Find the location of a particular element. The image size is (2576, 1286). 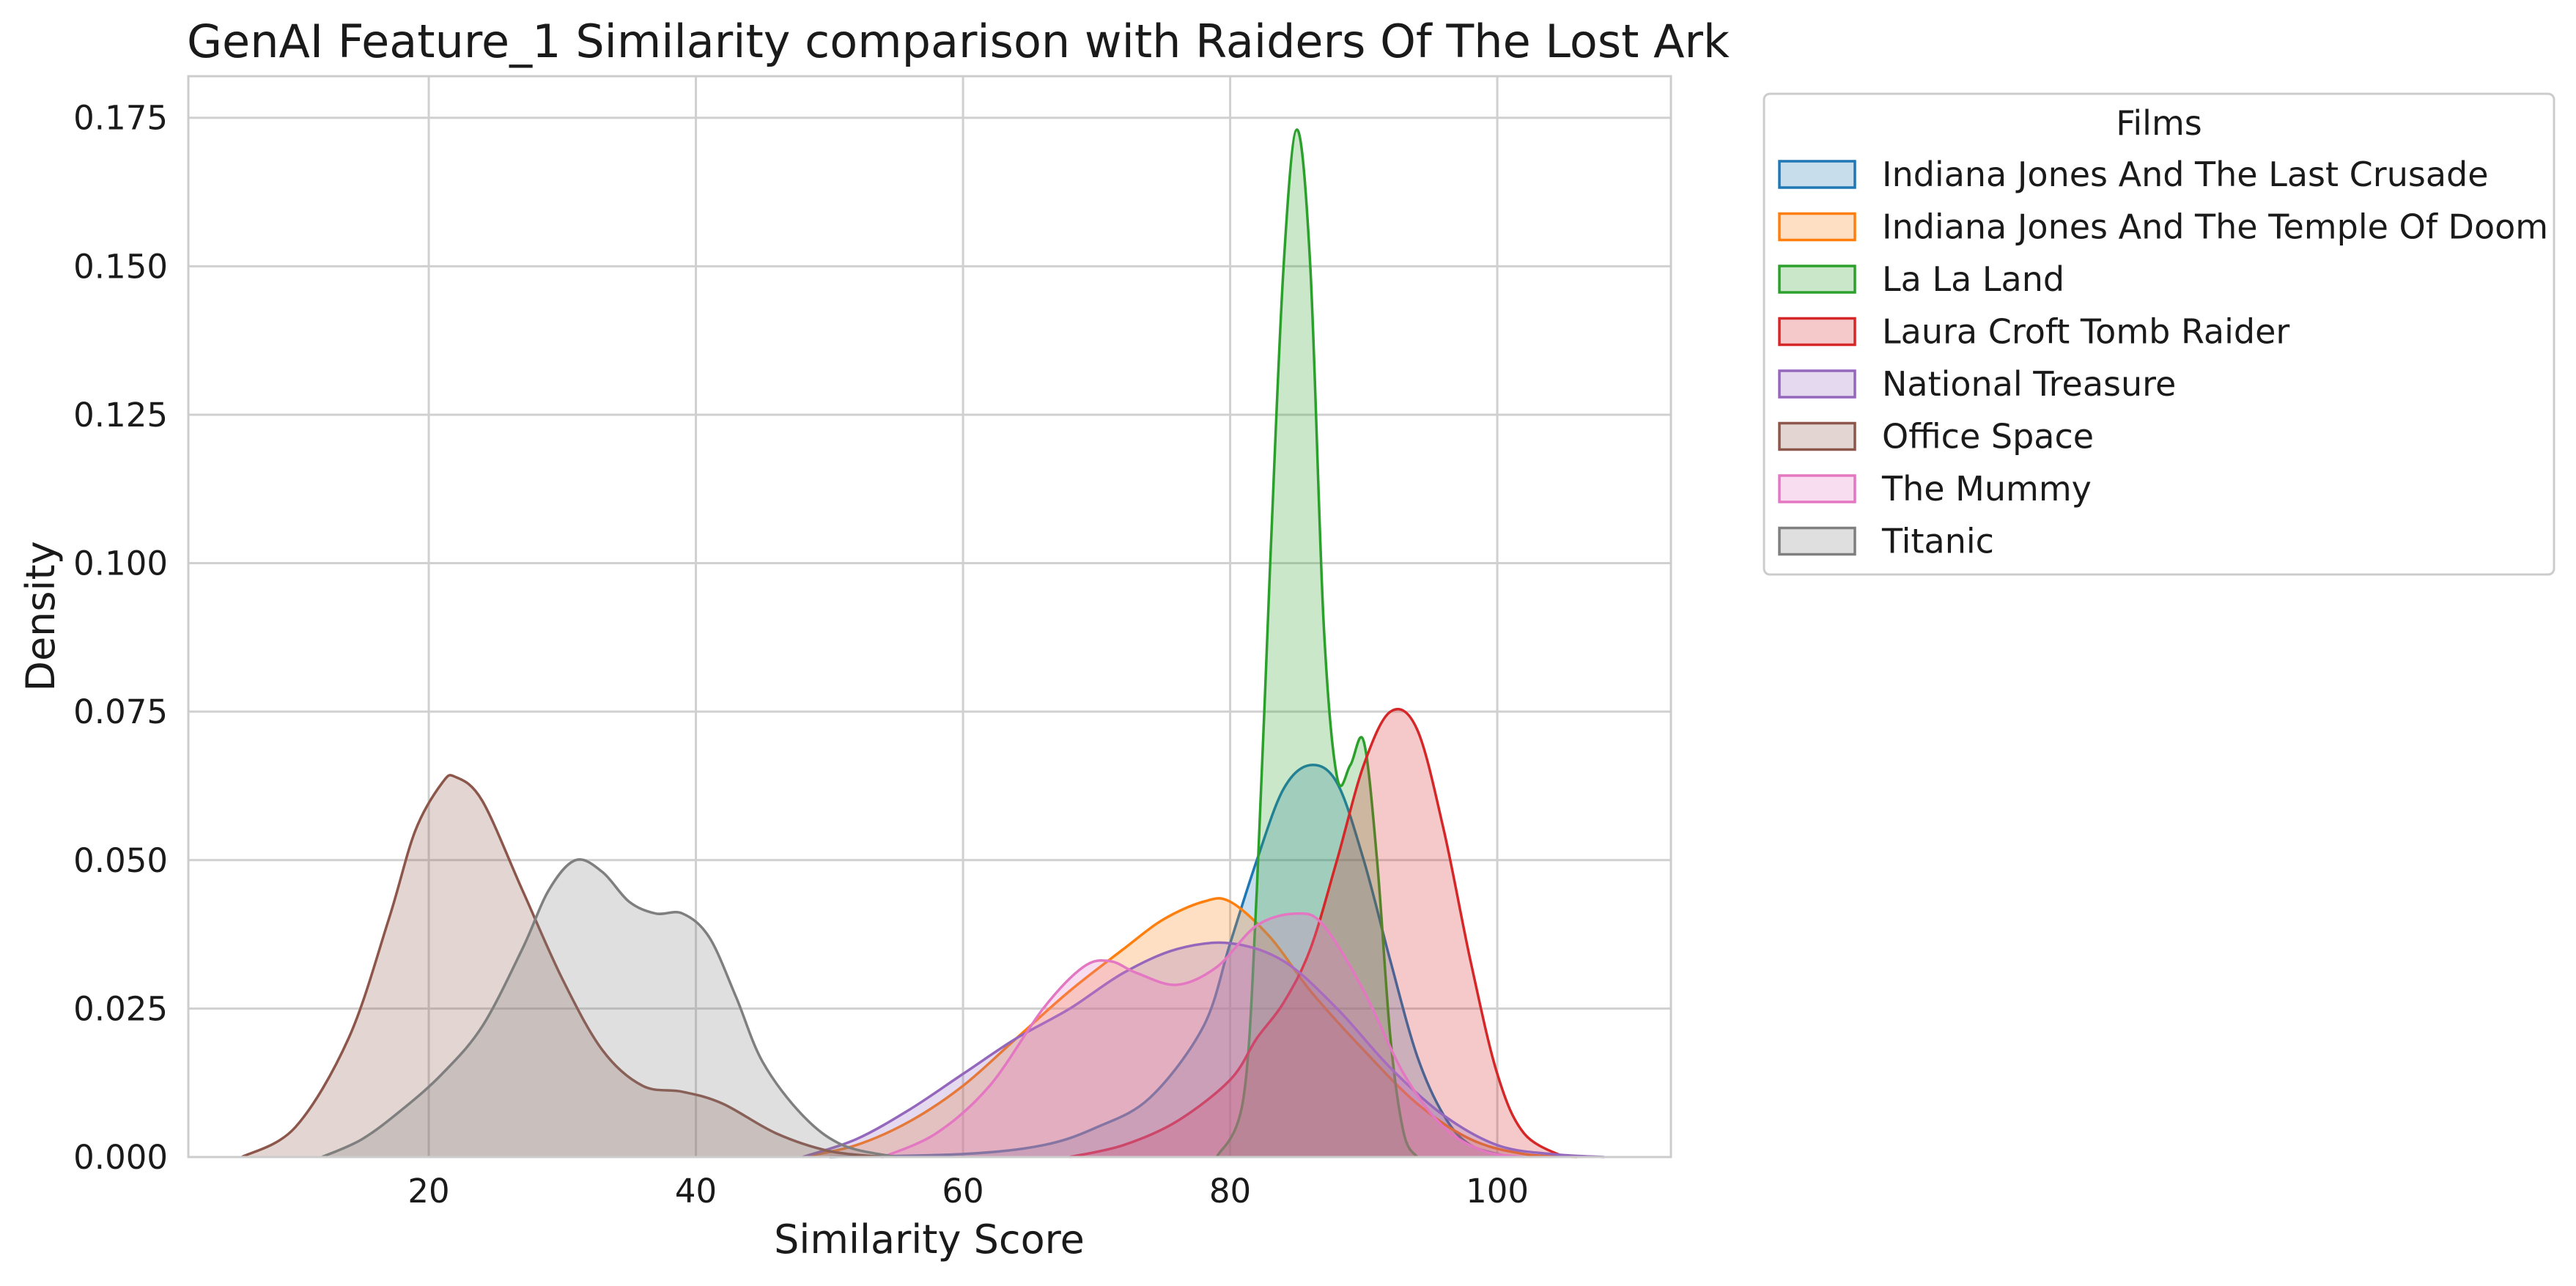

legend-label: Laura Croft Tomb Raider is located at coordinates (2085, 332).